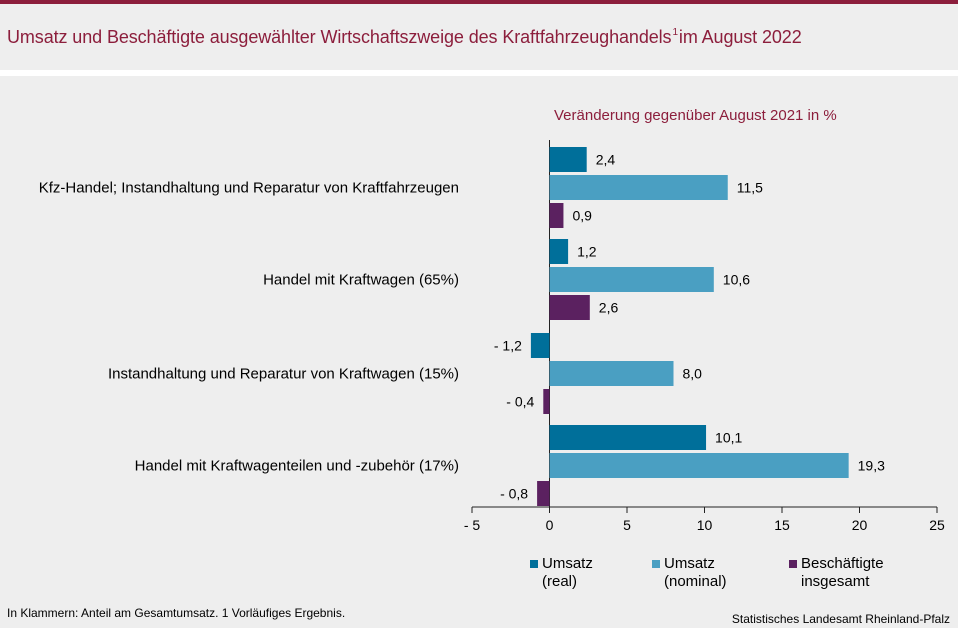 The width and height of the screenshot is (958, 628). What do you see at coordinates (842, 572) in the screenshot?
I see `legend-label-beschaeftigte: Beschäftigte insgesamt` at bounding box center [842, 572].